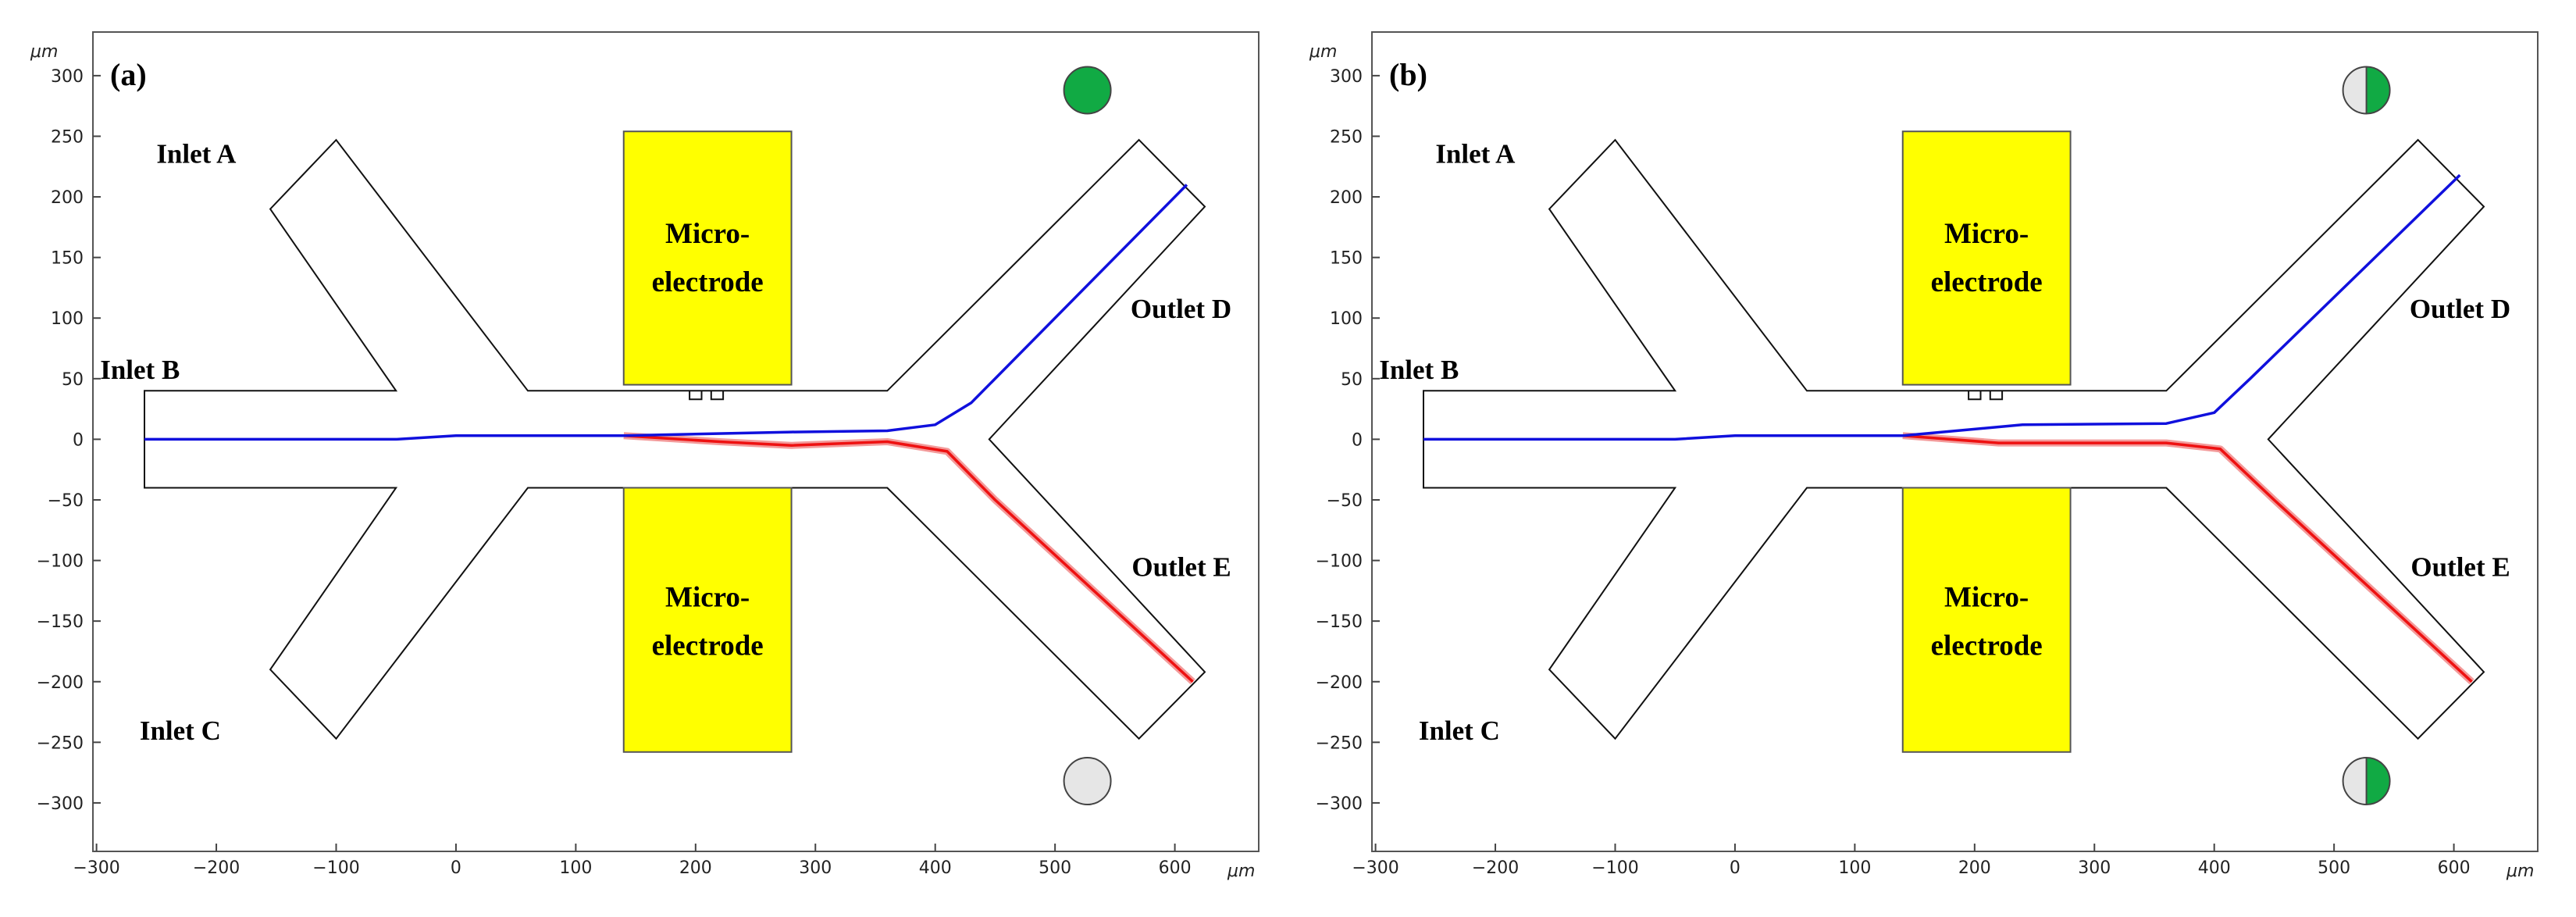 This screenshot has width=2576, height=917. I want to click on indicator-bottom-left-half, so click(2355, 781).